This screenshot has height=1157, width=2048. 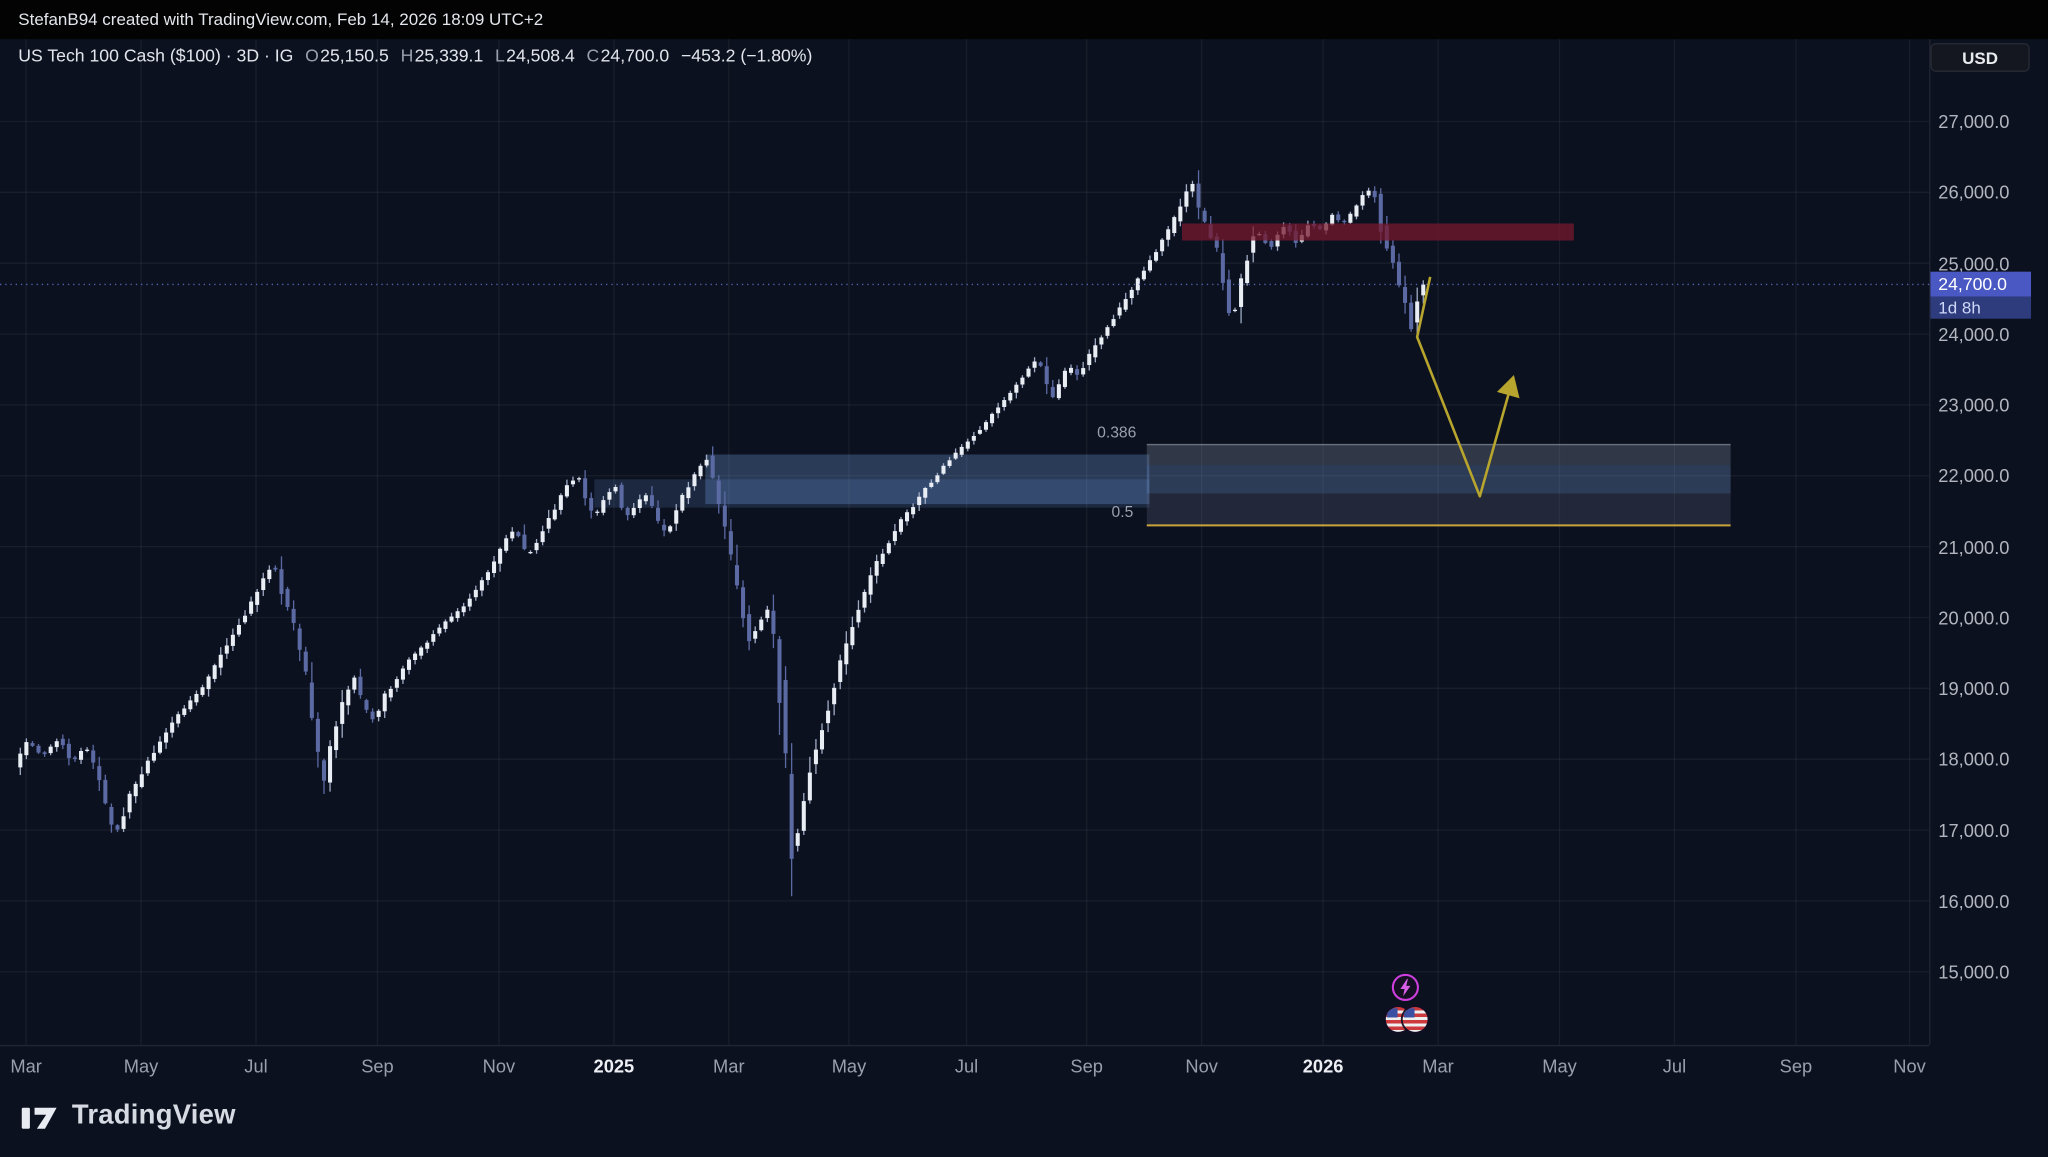 I want to click on us-flag-icon, so click(x=1415, y=1019).